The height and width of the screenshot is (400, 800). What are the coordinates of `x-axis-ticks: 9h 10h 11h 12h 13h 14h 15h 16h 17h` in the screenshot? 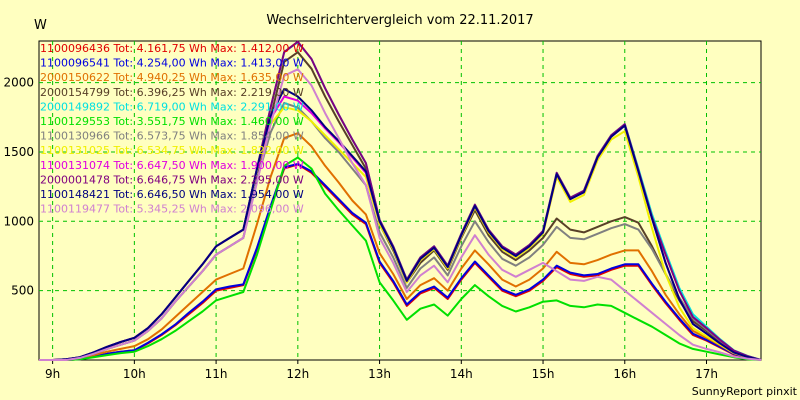 It's located at (381, 370).